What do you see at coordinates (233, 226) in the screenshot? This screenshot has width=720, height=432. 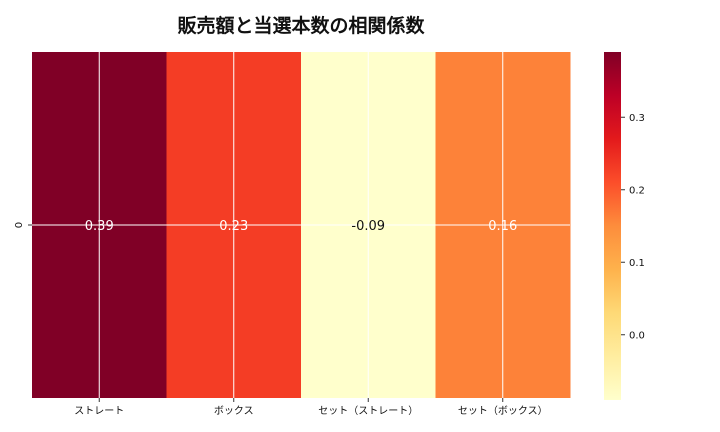 I see `cell-annotation: 0.23` at bounding box center [233, 226].